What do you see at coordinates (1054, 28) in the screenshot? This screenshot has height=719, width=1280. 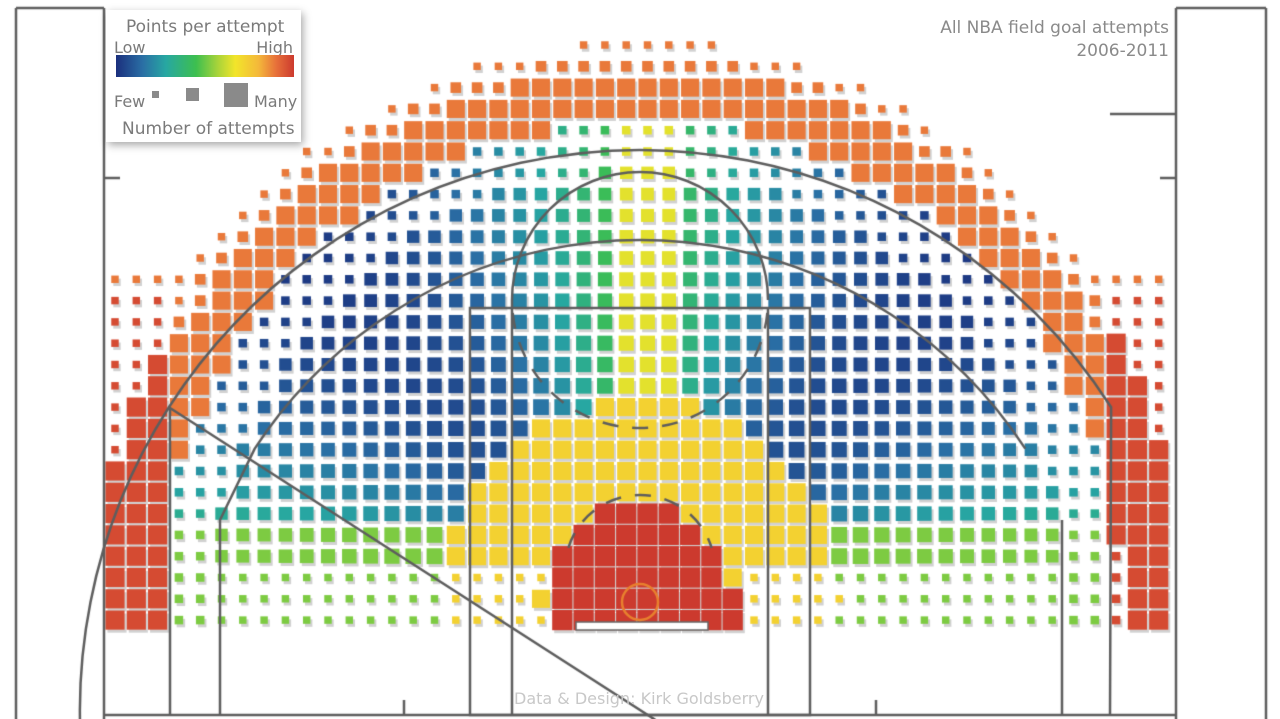 I see `chart-title: All NBA field goal attempts` at bounding box center [1054, 28].